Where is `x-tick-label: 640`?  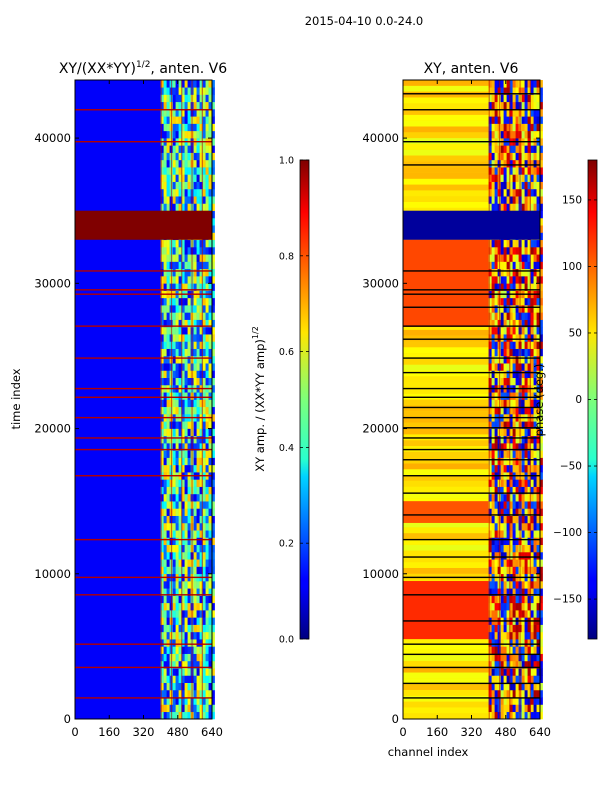 x-tick-label: 640 is located at coordinates (212, 732).